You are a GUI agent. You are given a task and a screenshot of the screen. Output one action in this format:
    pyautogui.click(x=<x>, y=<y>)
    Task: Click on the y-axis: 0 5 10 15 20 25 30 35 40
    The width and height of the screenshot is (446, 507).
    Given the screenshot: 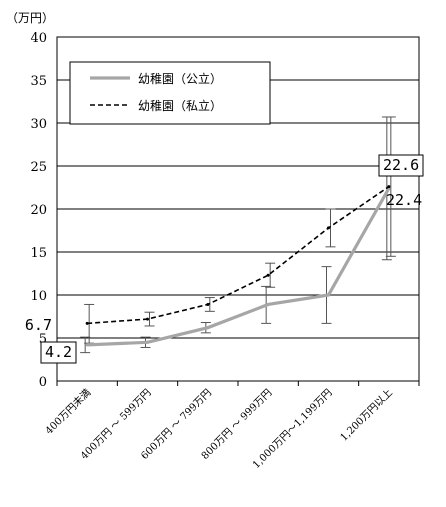 What is the action you would take?
    pyautogui.click(x=38, y=210)
    